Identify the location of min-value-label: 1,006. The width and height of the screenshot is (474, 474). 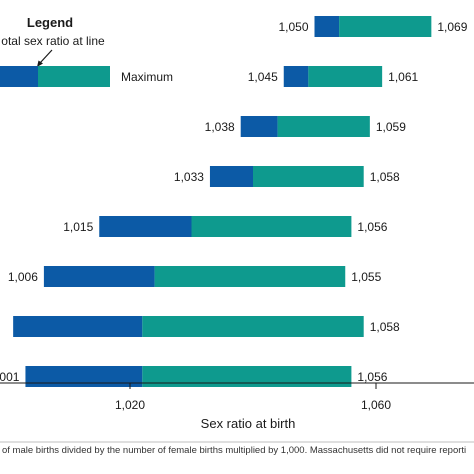
(23, 277).